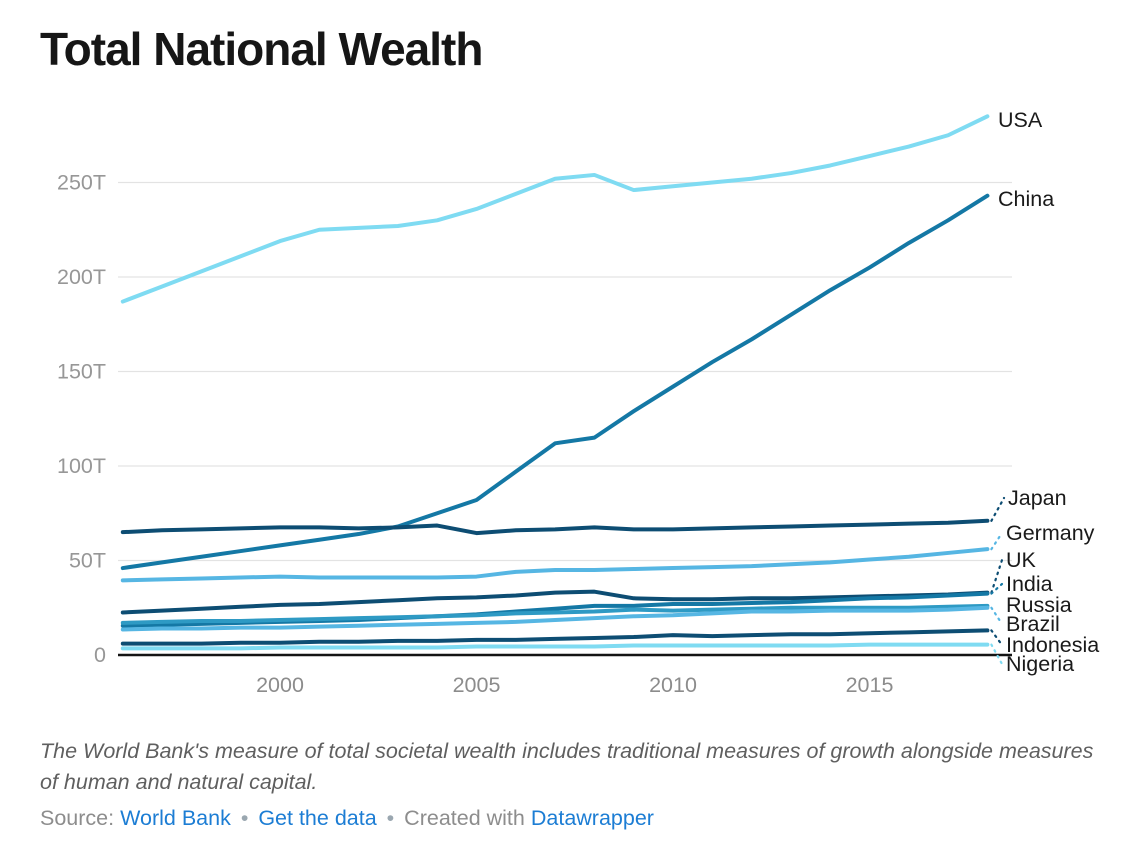  I want to click on leader-line-Indonesia, so click(997, 638).